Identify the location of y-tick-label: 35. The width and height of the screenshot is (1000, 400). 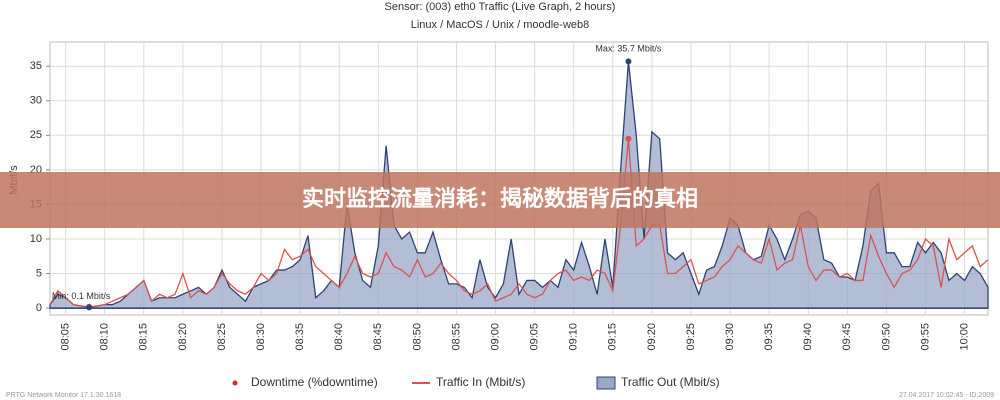
(36, 66).